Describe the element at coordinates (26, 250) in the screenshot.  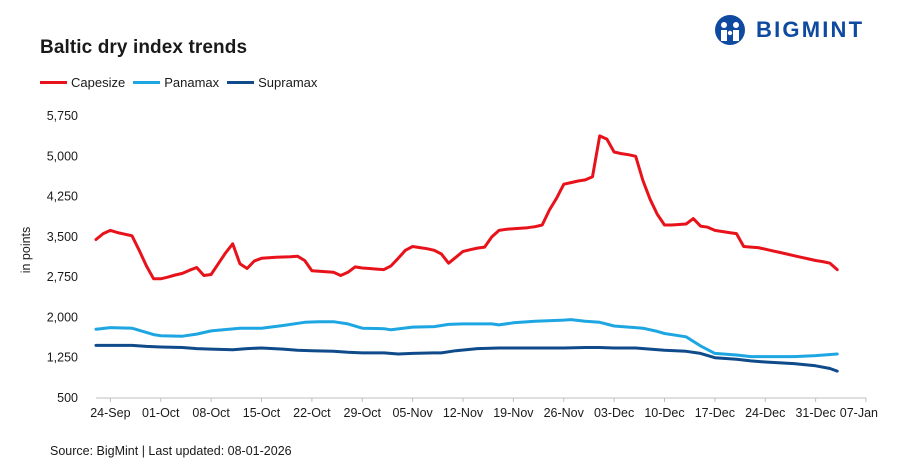
I see `y-axis-label: in points` at that location.